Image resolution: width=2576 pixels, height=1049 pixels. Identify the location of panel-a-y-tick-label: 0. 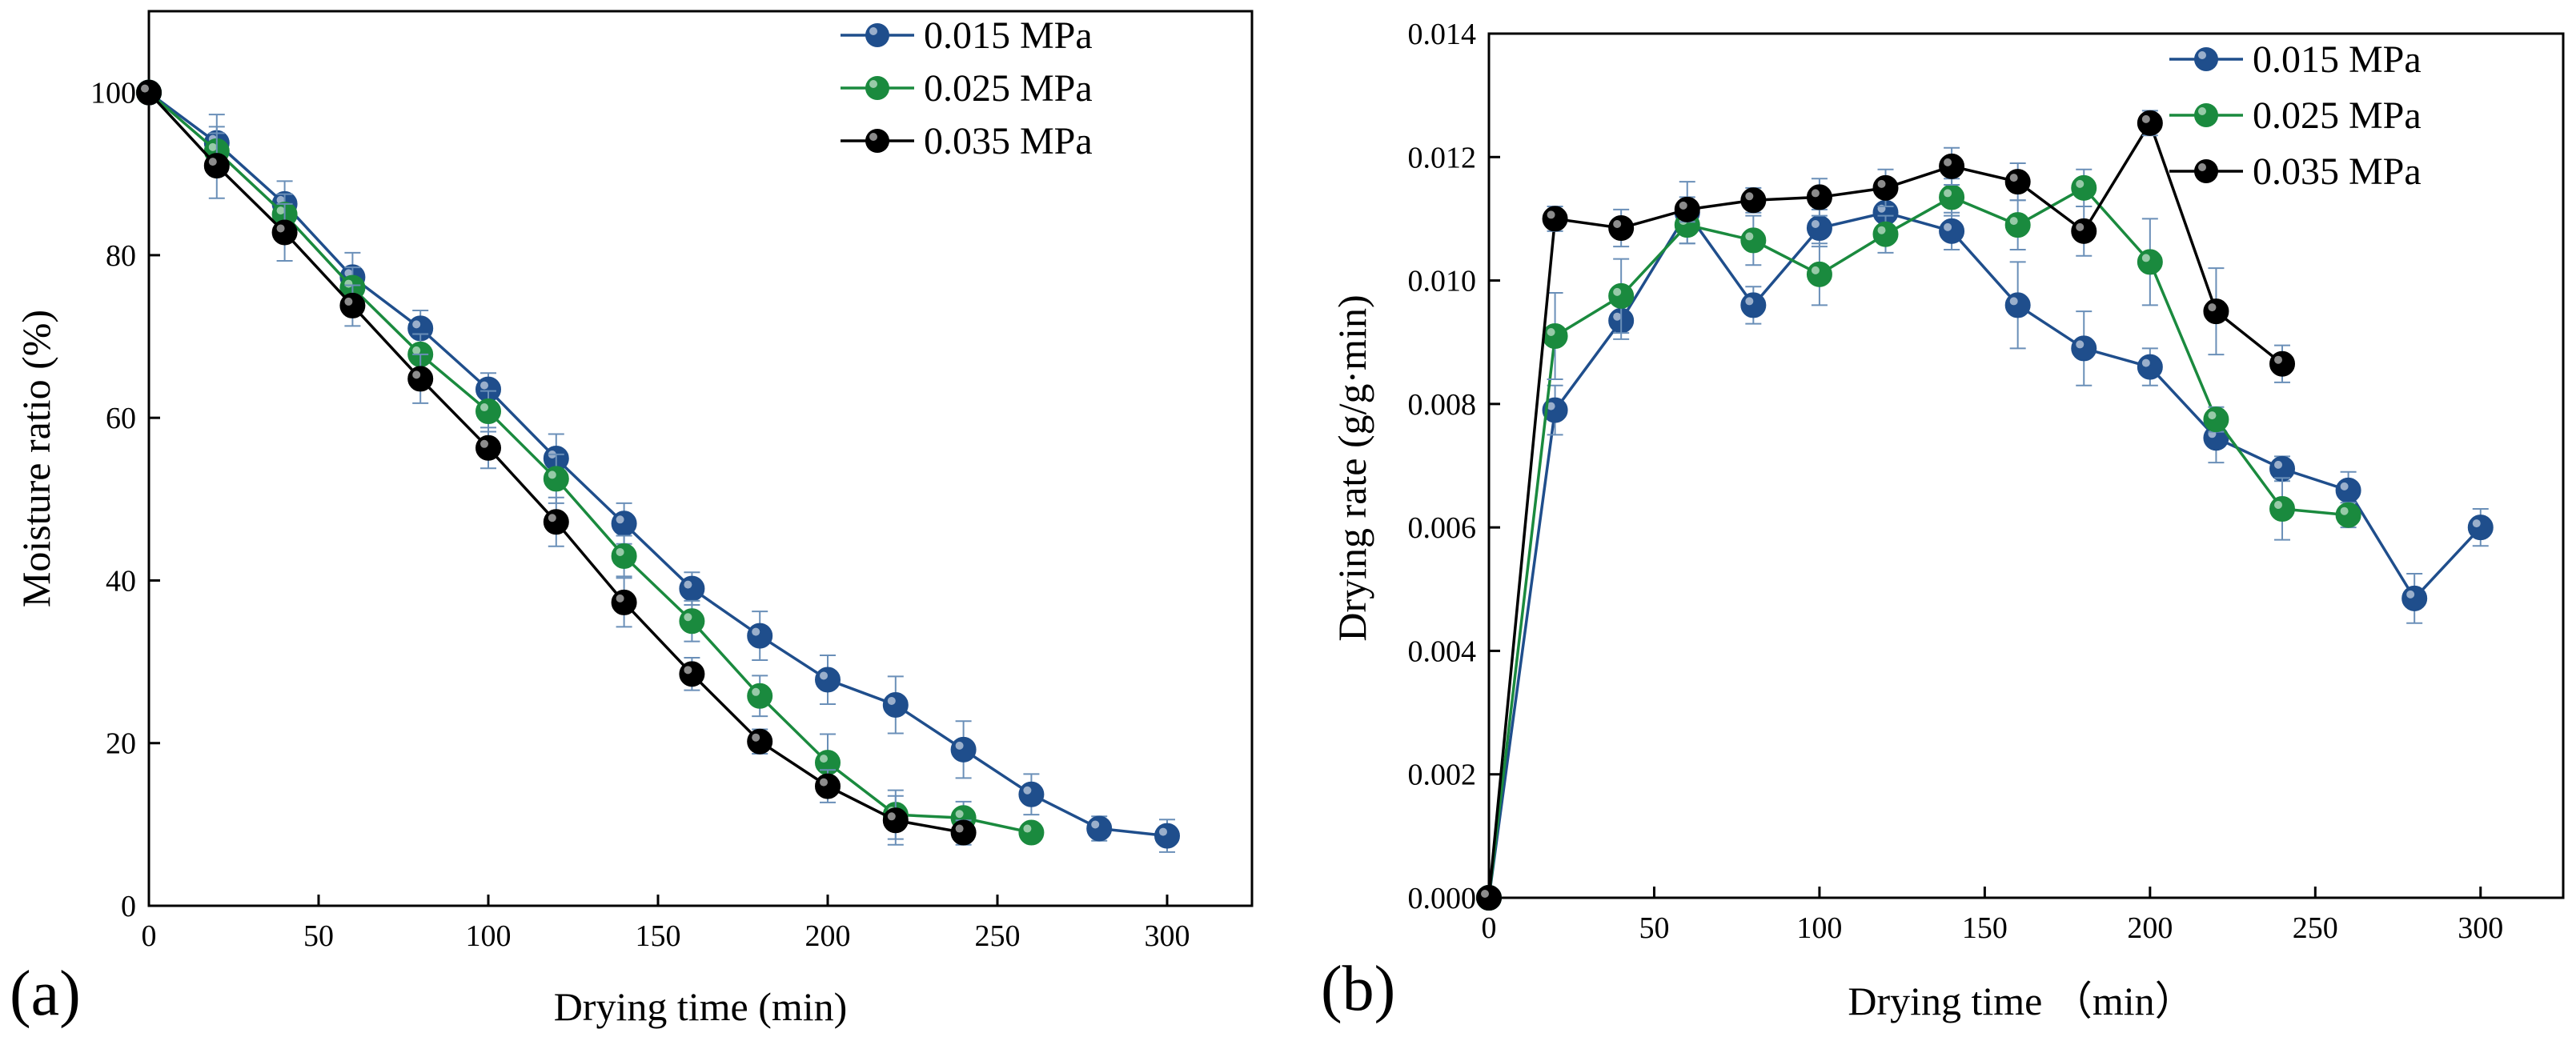
(128, 906).